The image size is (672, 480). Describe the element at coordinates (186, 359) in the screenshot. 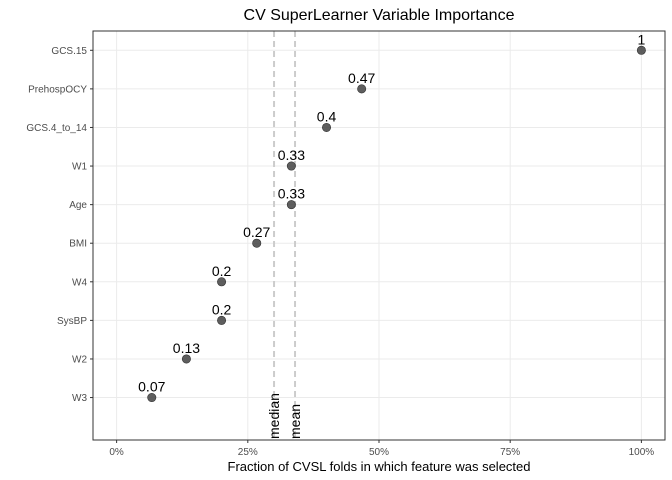

I see `data-point-W2` at that location.